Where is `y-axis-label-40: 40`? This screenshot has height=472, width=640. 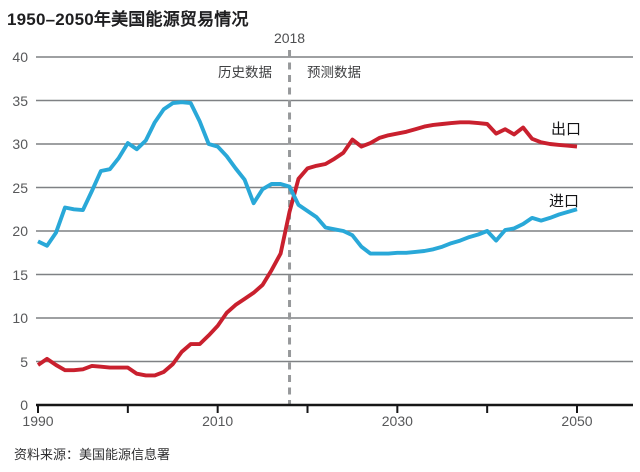
y-axis-label-40: 40 is located at coordinates (20, 57).